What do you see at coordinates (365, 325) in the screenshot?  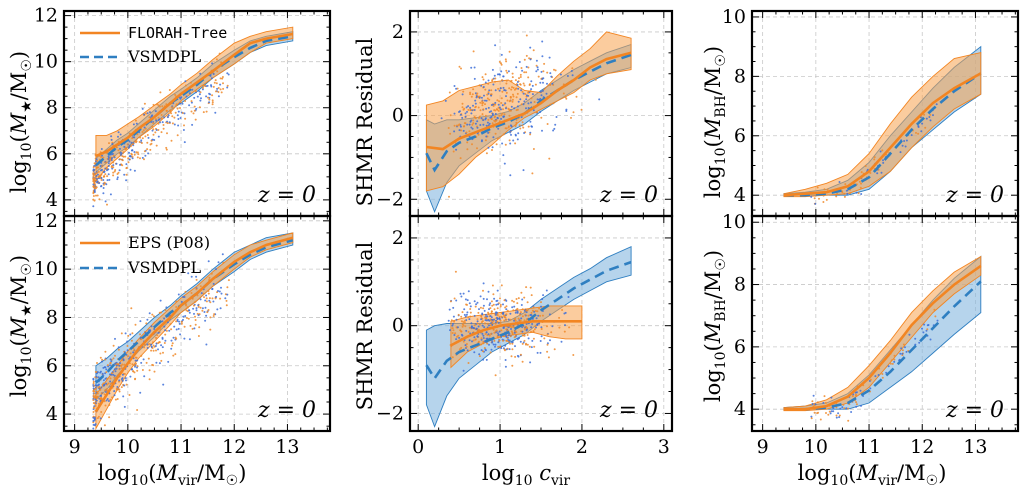 I see `ylabel-shmr-bottom: SHMR Residual` at bounding box center [365, 325].